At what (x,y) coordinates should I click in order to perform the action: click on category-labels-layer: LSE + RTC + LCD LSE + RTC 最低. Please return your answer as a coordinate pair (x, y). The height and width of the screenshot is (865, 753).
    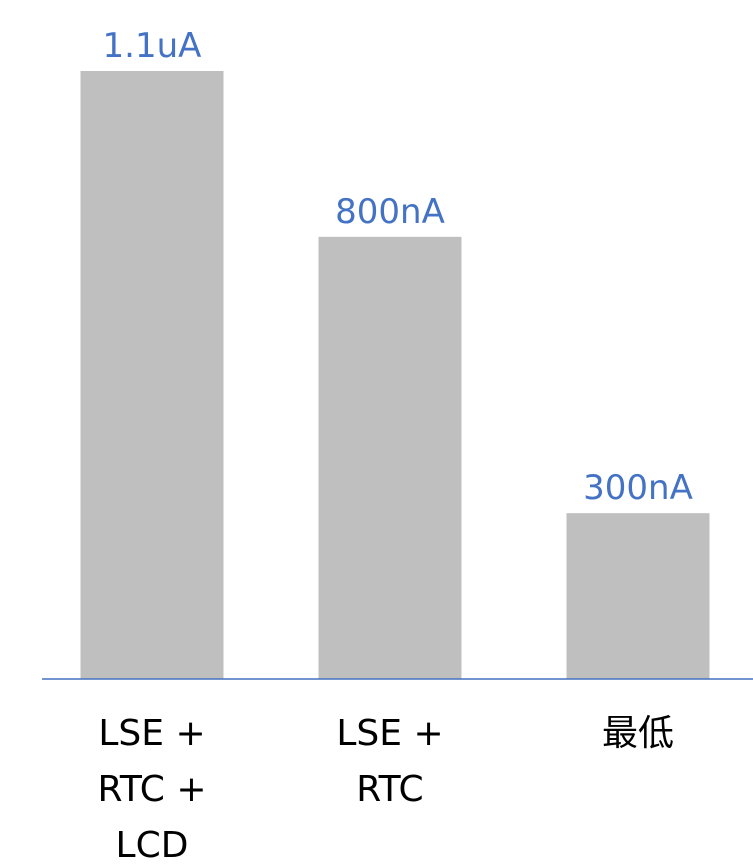
    Looking at the image, I should click on (385, 789).